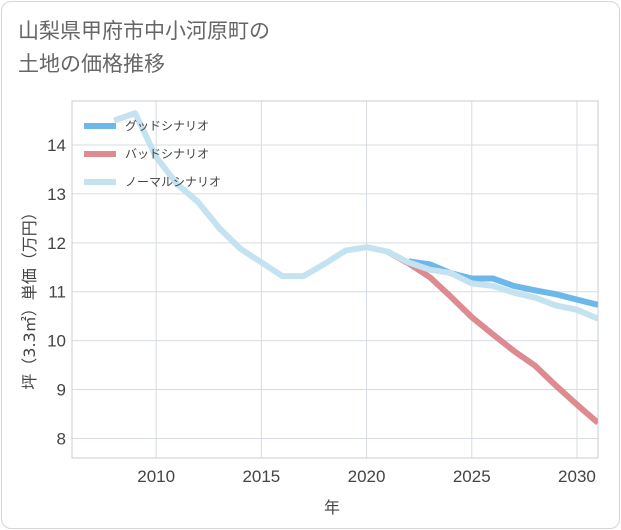 The height and width of the screenshot is (530, 621). Describe the element at coordinates (91, 64) in the screenshot. I see `chart-title-line-2: 土地の価格推移` at that location.